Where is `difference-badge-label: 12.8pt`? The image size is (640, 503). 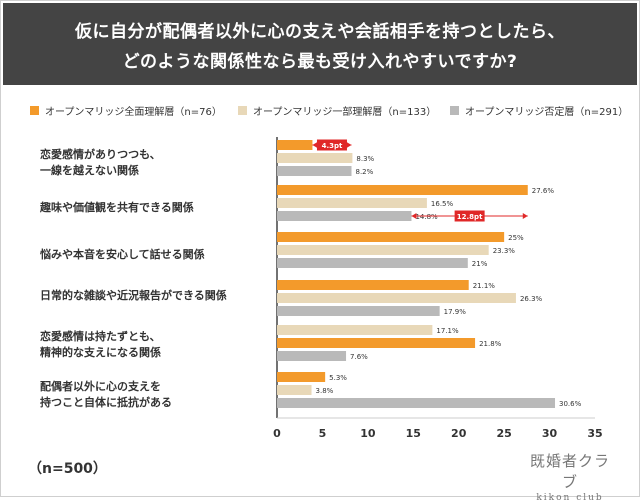
difference-badge-label: 12.8pt is located at coordinates (470, 217).